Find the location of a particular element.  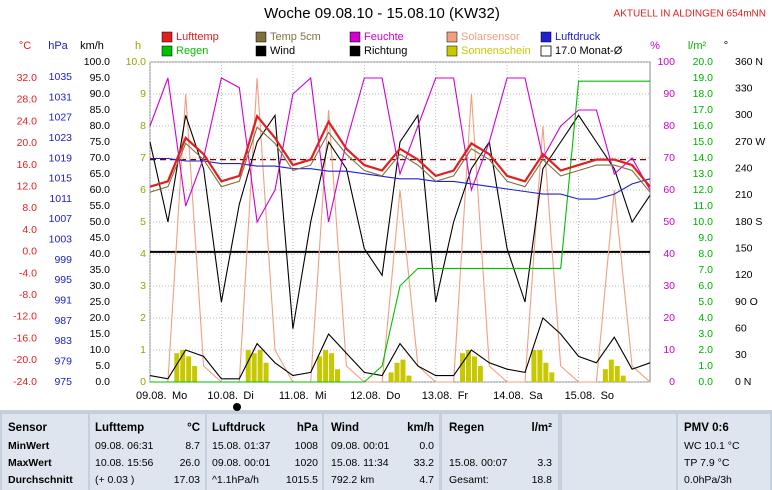

y-tick-label: 5 is located at coordinates (143, 222).